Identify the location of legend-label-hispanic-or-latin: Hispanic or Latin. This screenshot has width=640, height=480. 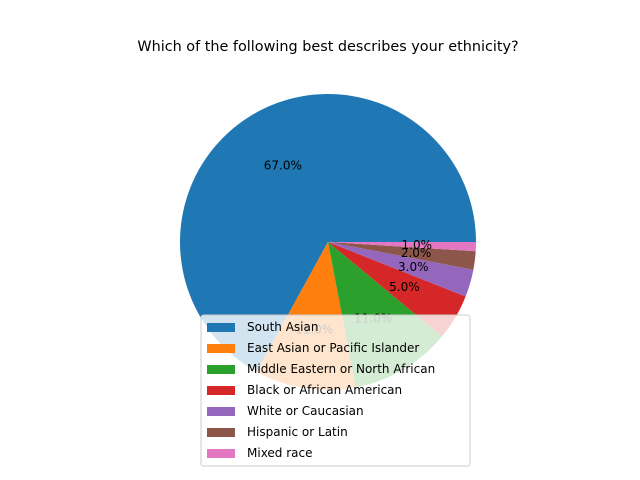
(297, 432).